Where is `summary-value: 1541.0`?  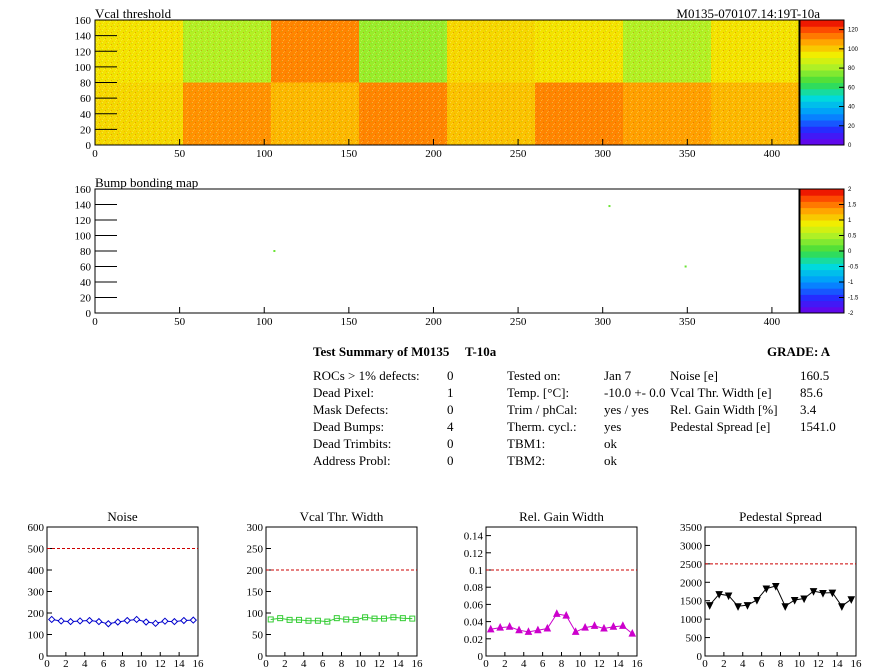
summary-value: 1541.0 is located at coordinates (818, 426).